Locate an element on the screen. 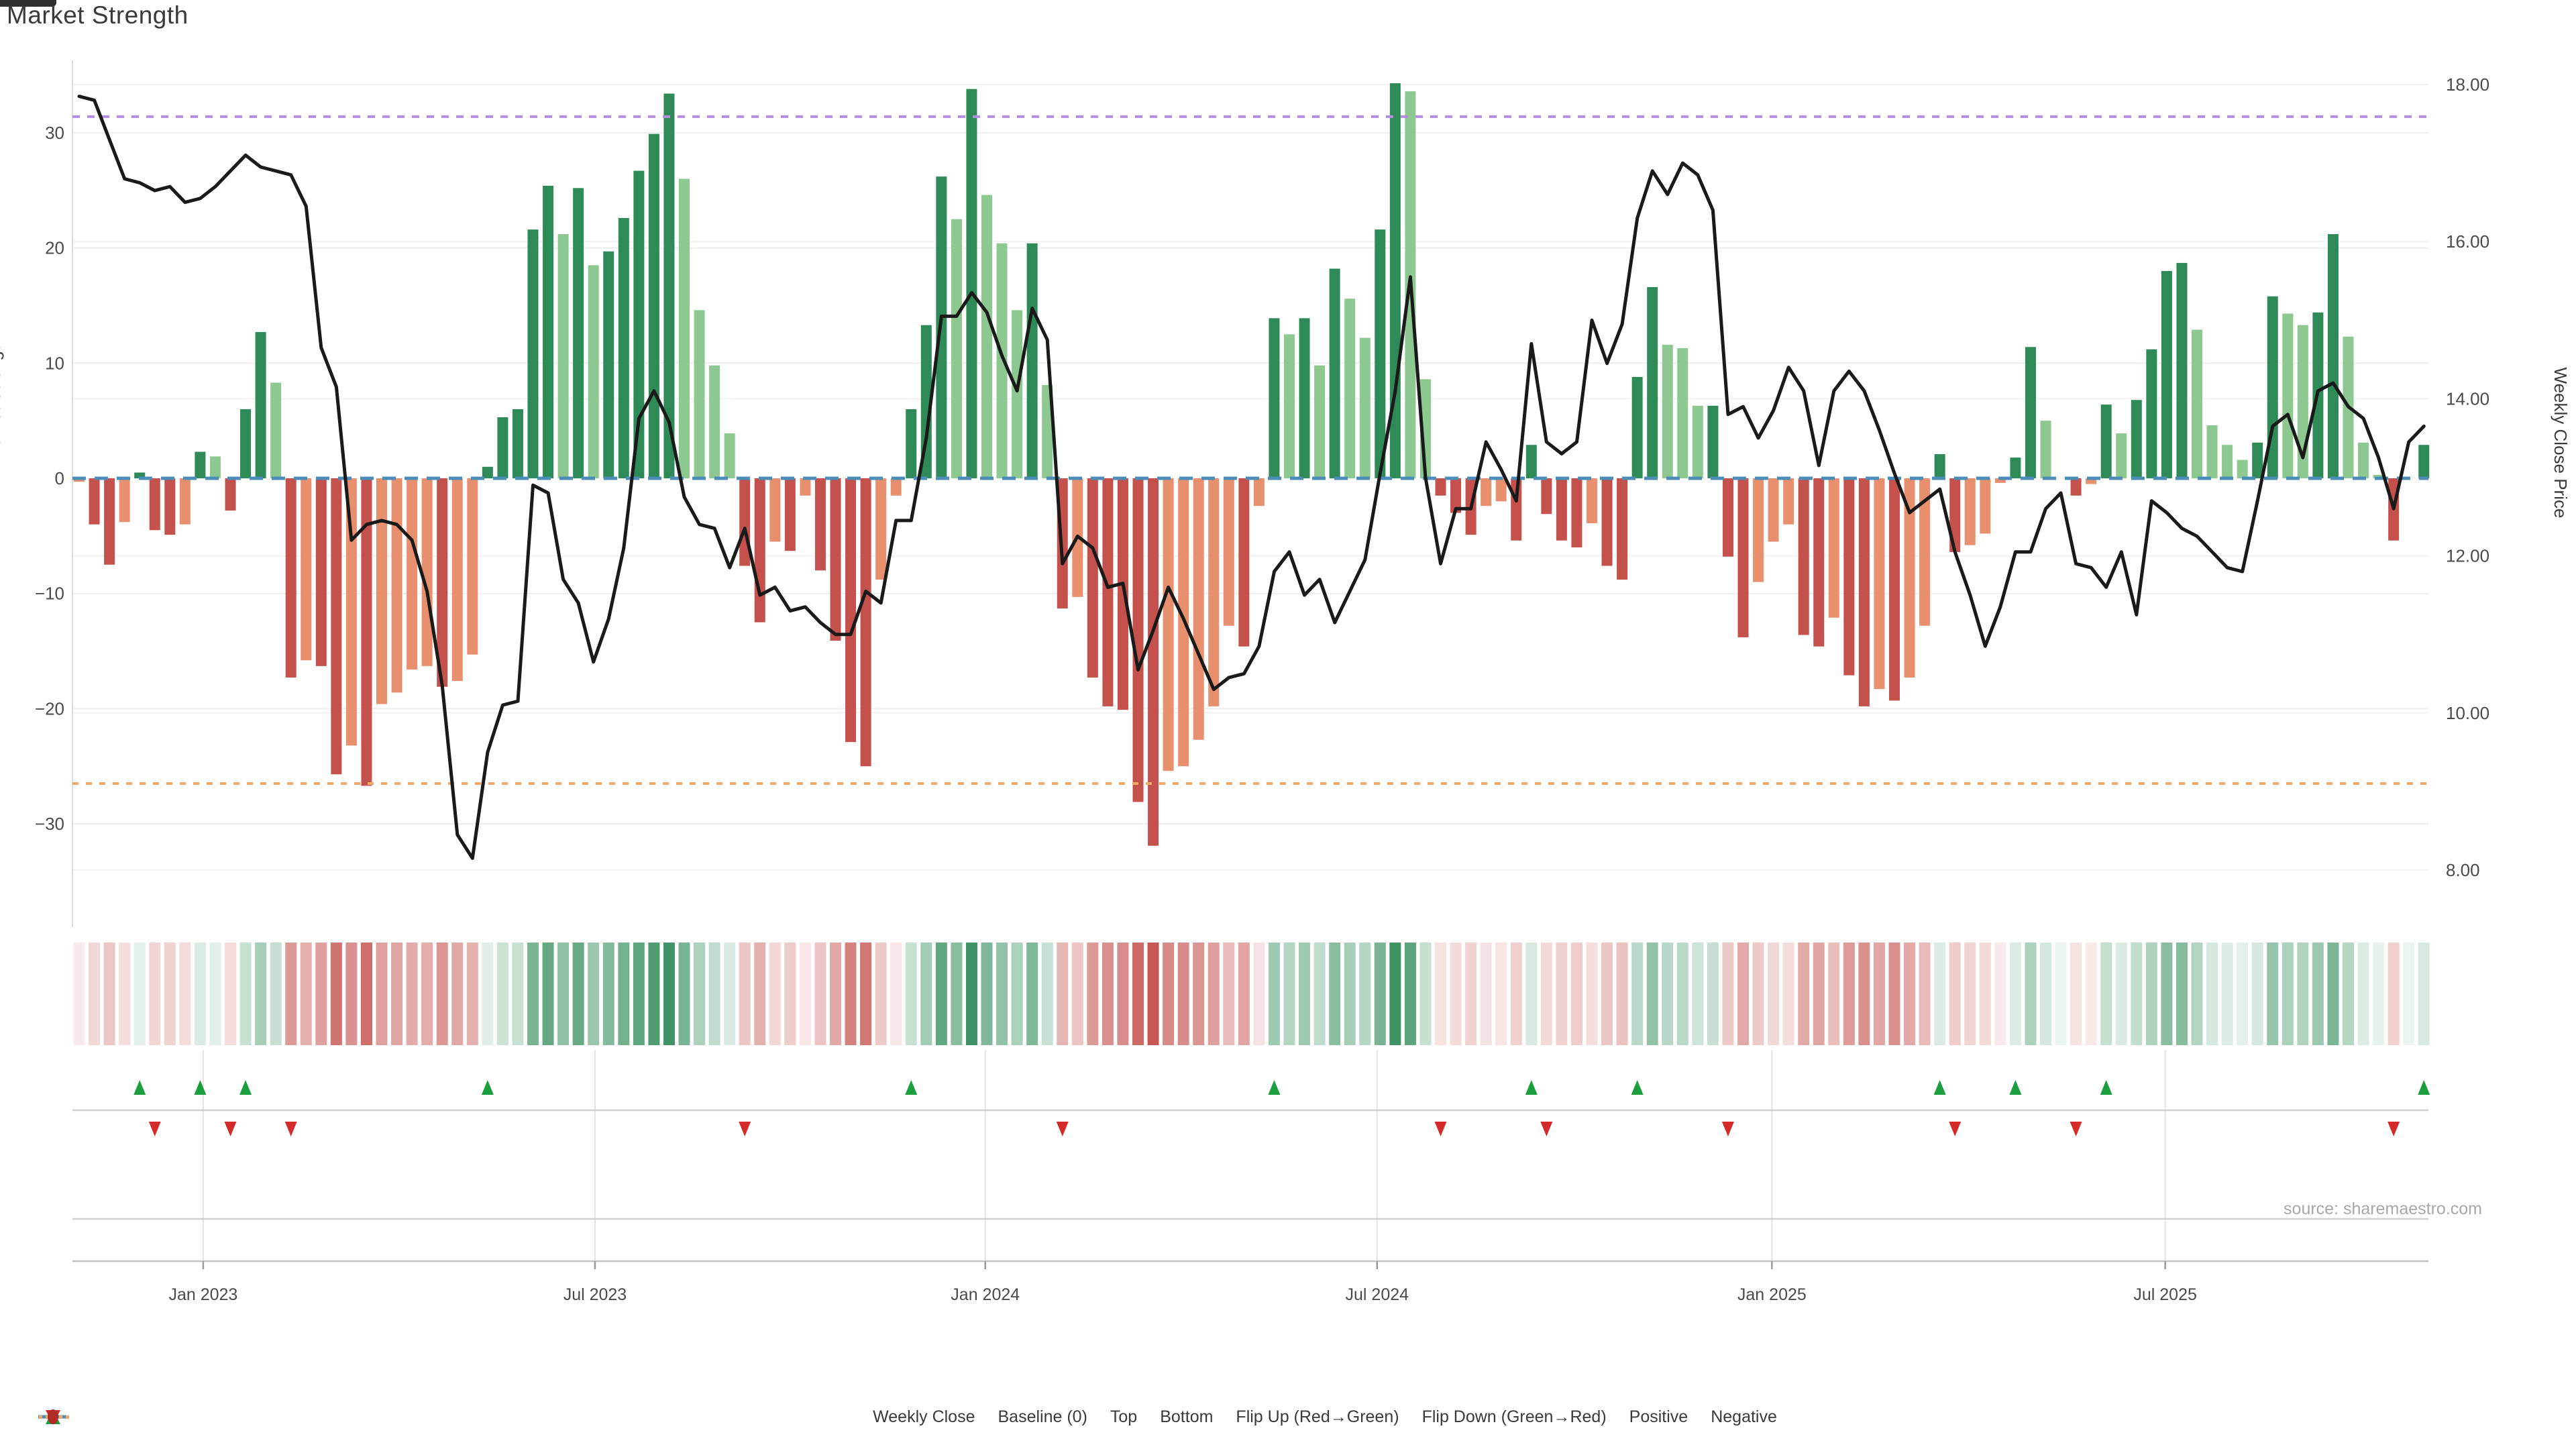 The height and width of the screenshot is (1449, 2576). flip-up-icon is located at coordinates (139, 1087).